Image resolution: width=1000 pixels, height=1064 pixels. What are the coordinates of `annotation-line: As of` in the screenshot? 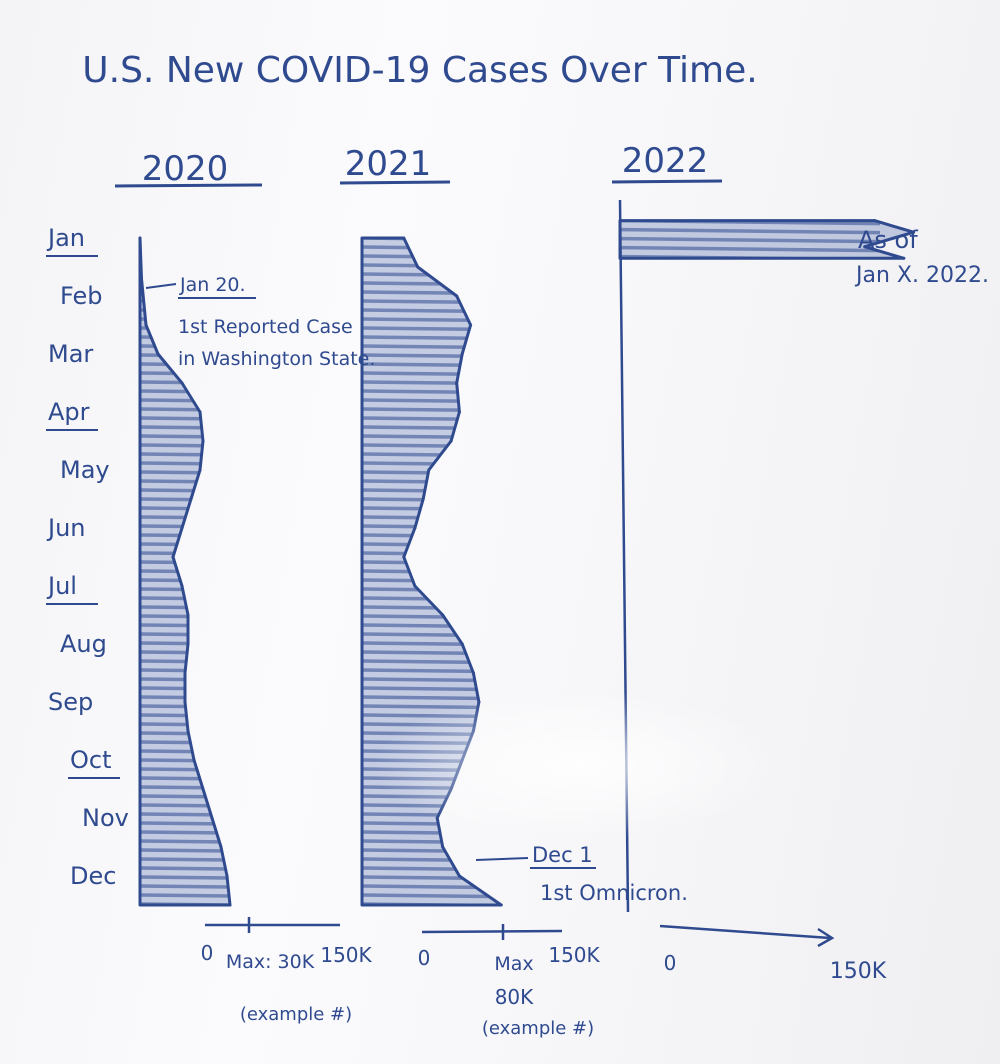 It's located at (888, 240).